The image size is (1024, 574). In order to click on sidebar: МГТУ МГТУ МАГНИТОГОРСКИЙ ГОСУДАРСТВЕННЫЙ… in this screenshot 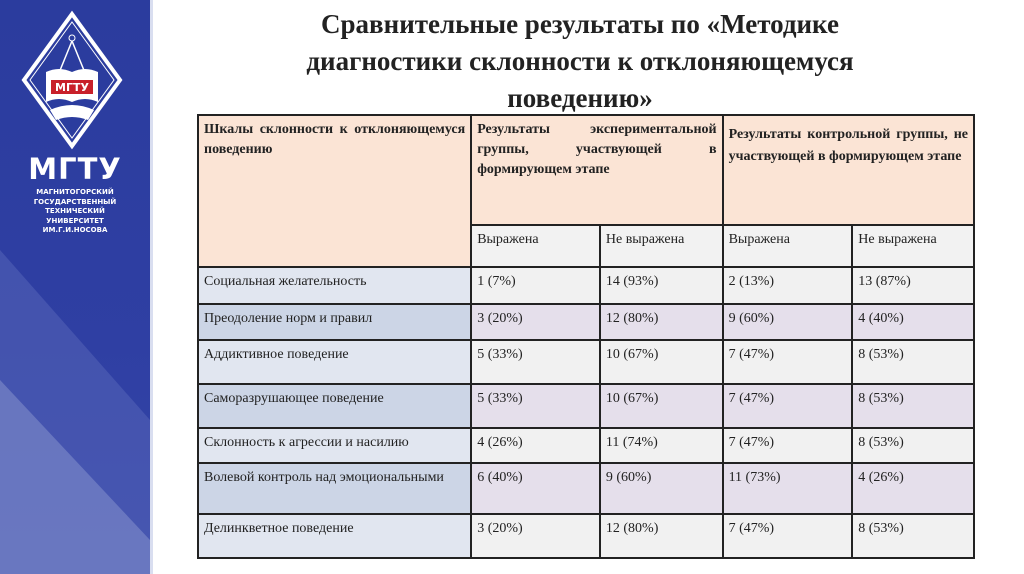, I will do `click(75, 287)`.